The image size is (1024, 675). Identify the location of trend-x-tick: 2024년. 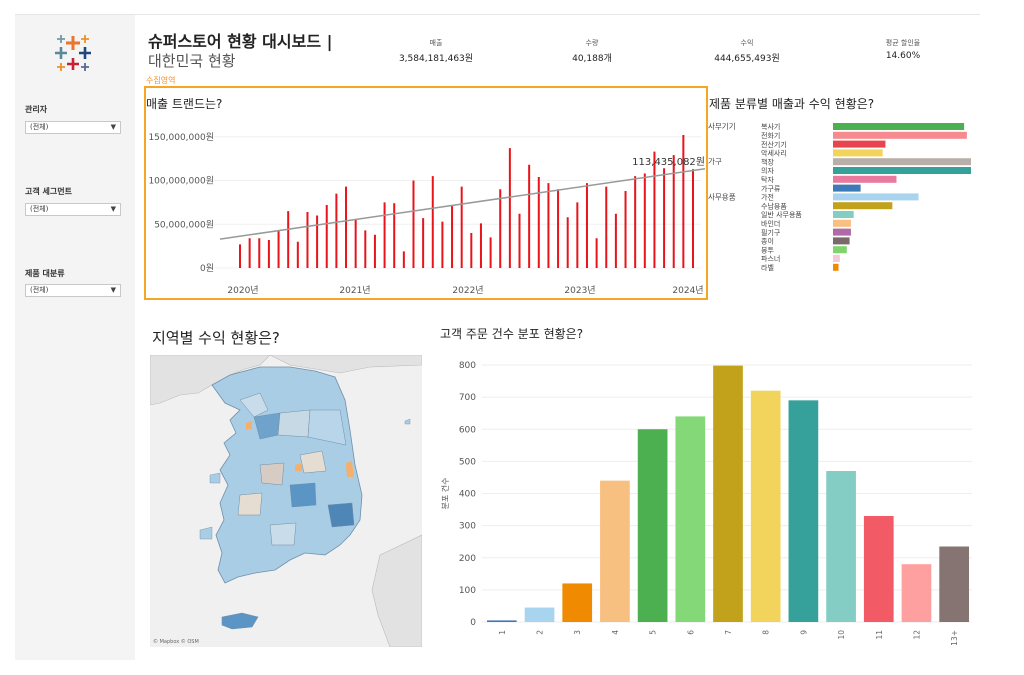
(687, 290).